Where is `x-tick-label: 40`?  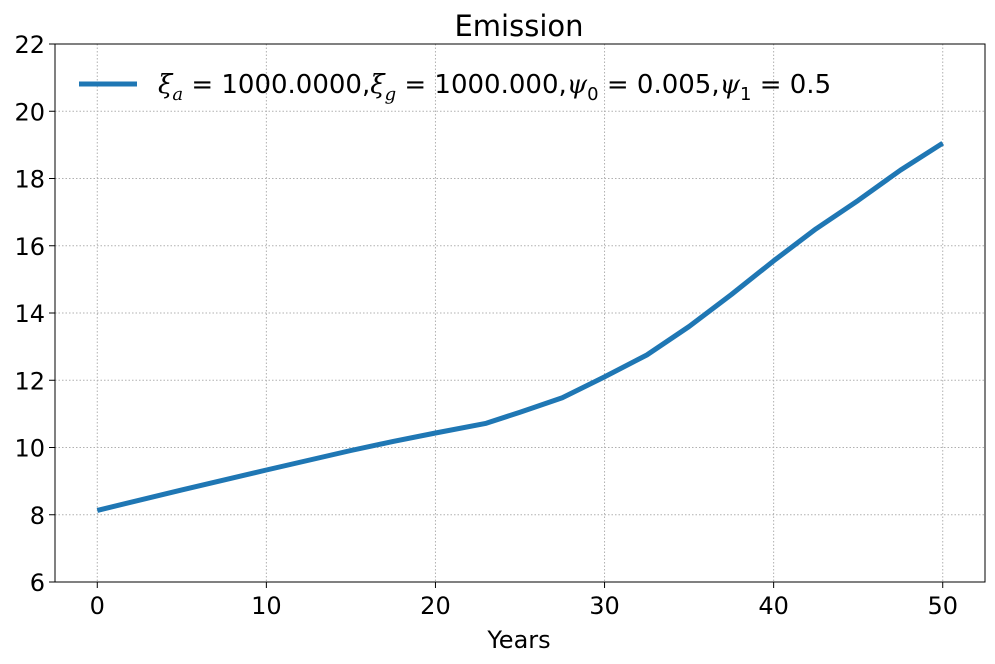
x-tick-label: 40 is located at coordinates (773, 606).